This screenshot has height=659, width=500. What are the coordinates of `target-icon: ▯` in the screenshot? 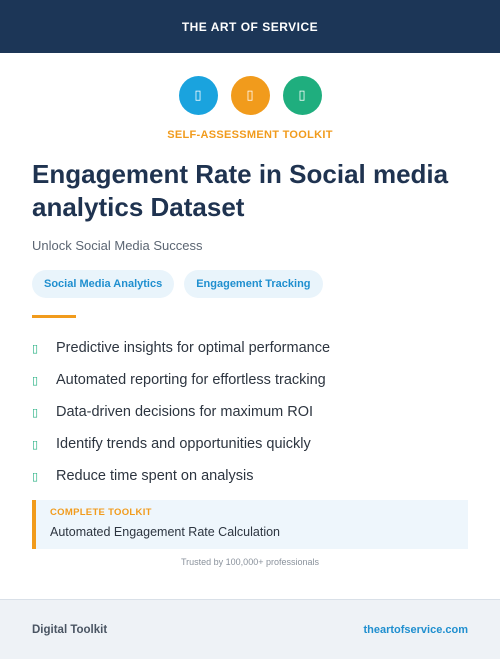 It's located at (250, 95).